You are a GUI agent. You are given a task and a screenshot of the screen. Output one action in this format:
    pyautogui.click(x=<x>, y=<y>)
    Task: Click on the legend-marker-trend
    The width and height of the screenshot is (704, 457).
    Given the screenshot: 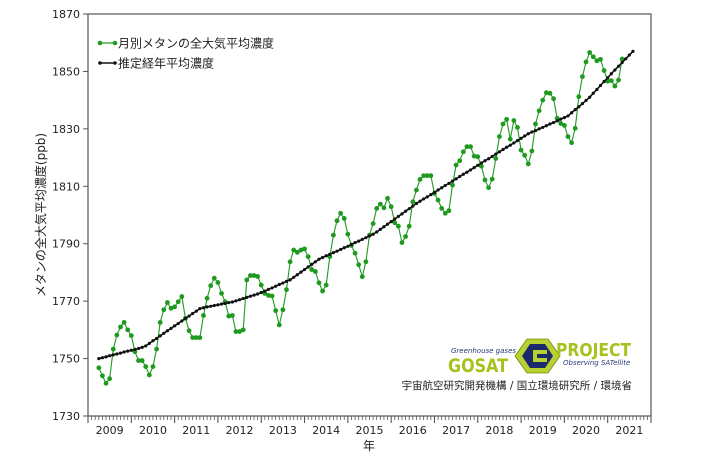 What is the action you would take?
    pyautogui.click(x=115, y=63)
    